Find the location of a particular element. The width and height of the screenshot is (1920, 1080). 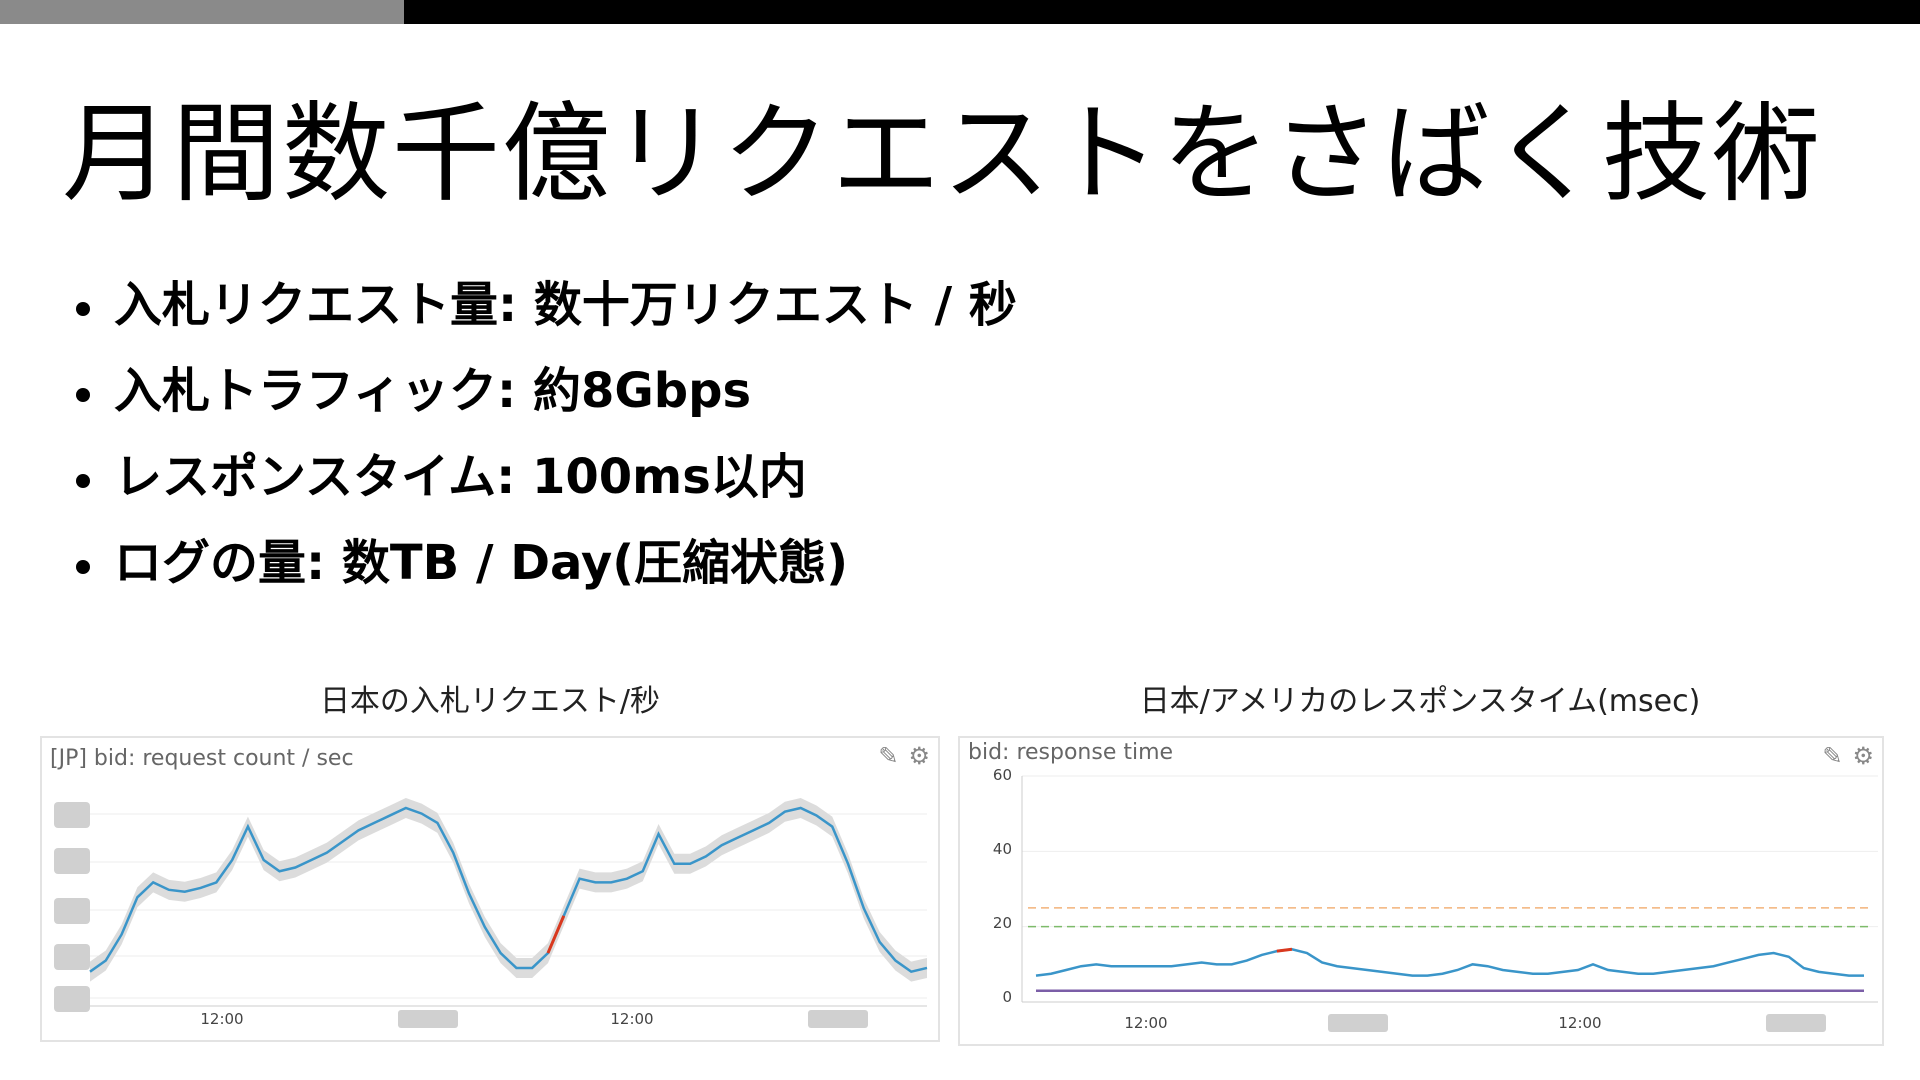

y-tick-label: 60 is located at coordinates (1002, 775).